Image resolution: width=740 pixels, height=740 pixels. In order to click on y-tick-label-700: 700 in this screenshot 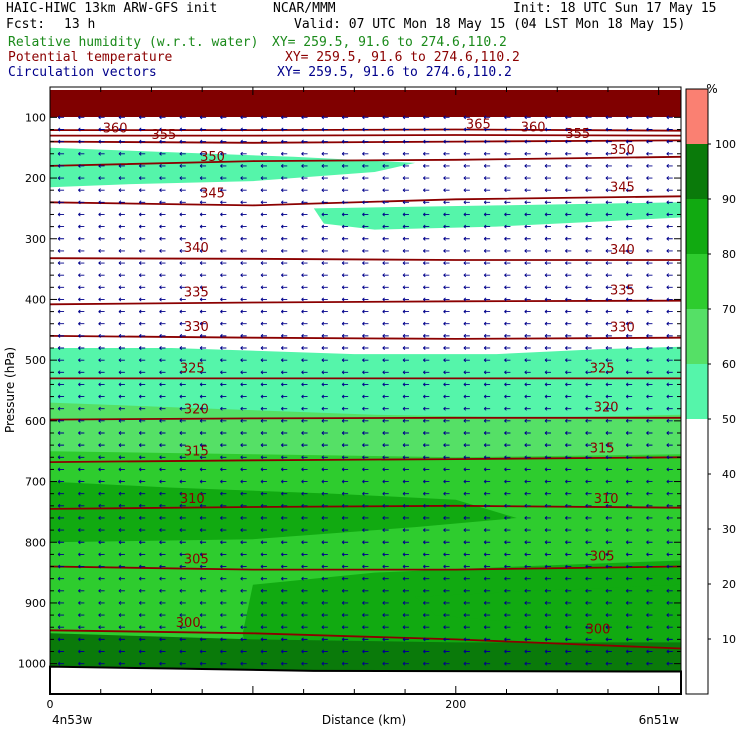, I will do `click(35, 482)`.